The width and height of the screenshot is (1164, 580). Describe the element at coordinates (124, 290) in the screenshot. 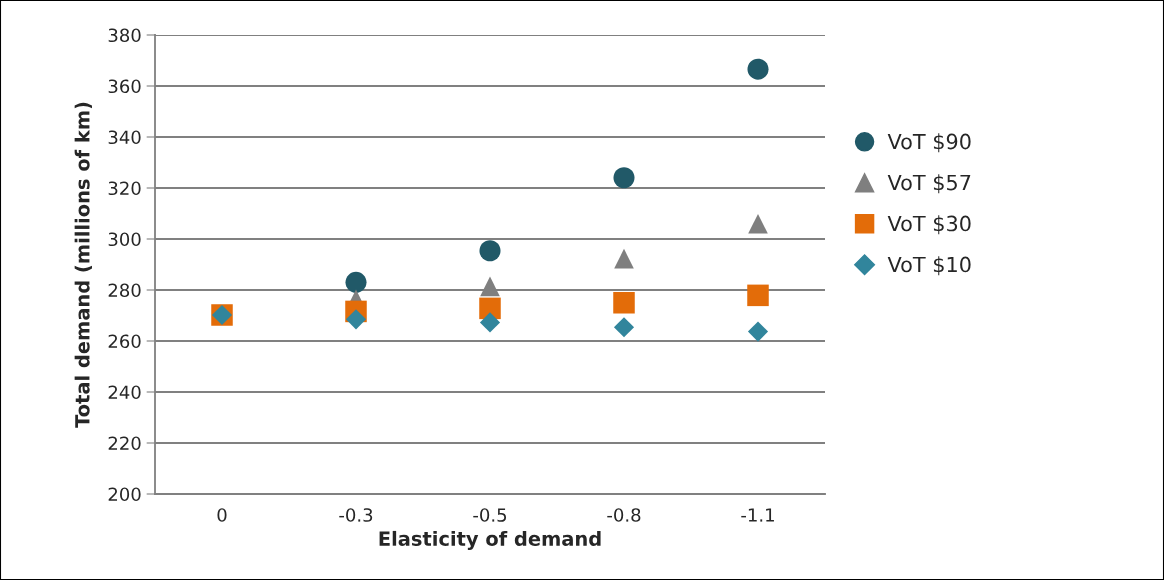

I see `y-tick-label: 280` at that location.